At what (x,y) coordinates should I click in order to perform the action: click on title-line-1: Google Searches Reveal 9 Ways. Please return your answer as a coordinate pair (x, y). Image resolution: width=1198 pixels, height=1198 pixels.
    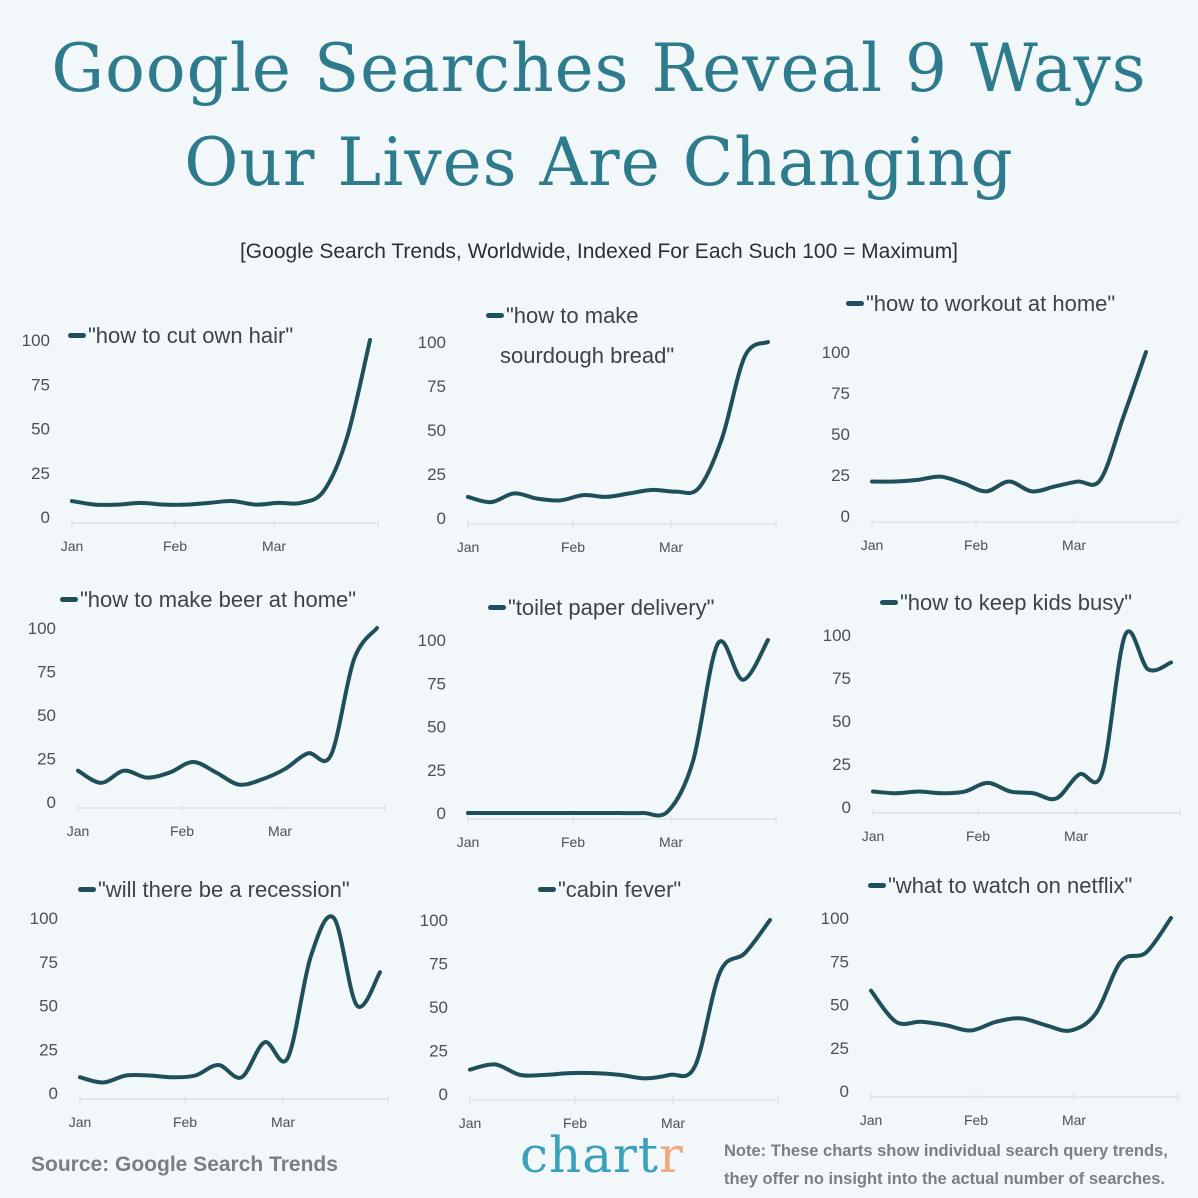
    Looking at the image, I should click on (599, 68).